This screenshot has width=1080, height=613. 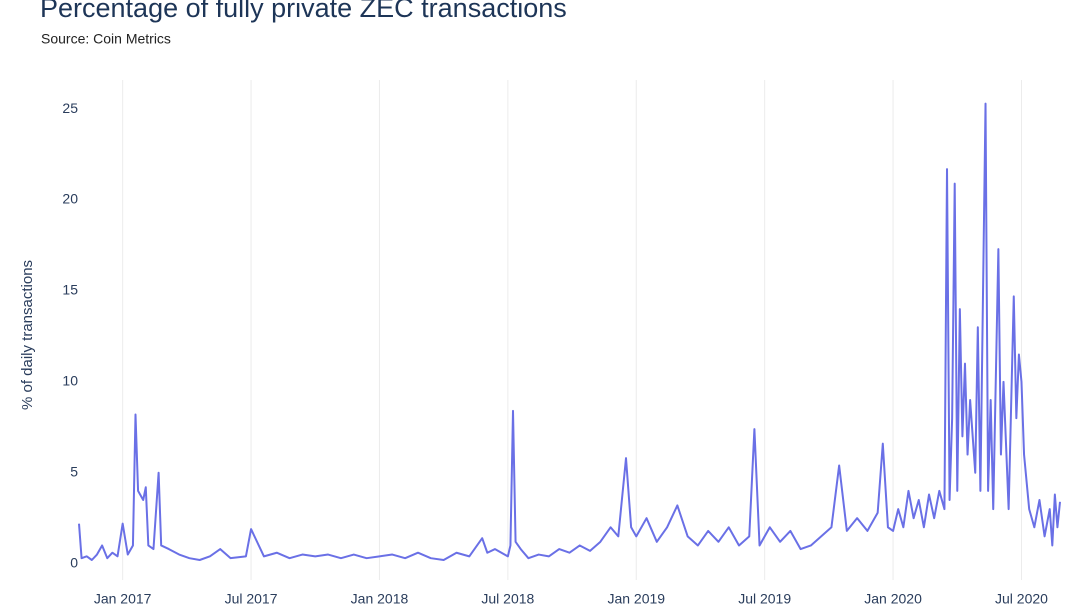 What do you see at coordinates (893, 599) in the screenshot?
I see `x-tick-label: Jan 2020` at bounding box center [893, 599].